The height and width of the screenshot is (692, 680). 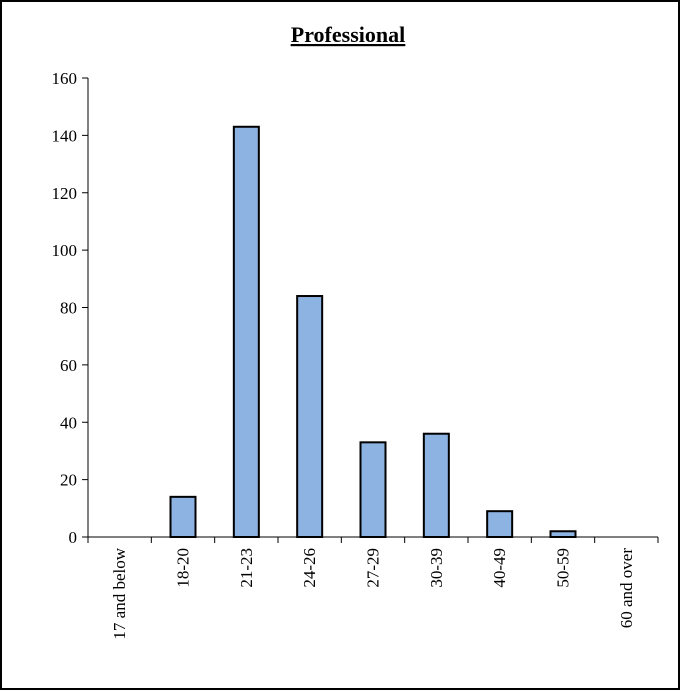 What do you see at coordinates (65, 78) in the screenshot?
I see `y-tick-label: 160` at bounding box center [65, 78].